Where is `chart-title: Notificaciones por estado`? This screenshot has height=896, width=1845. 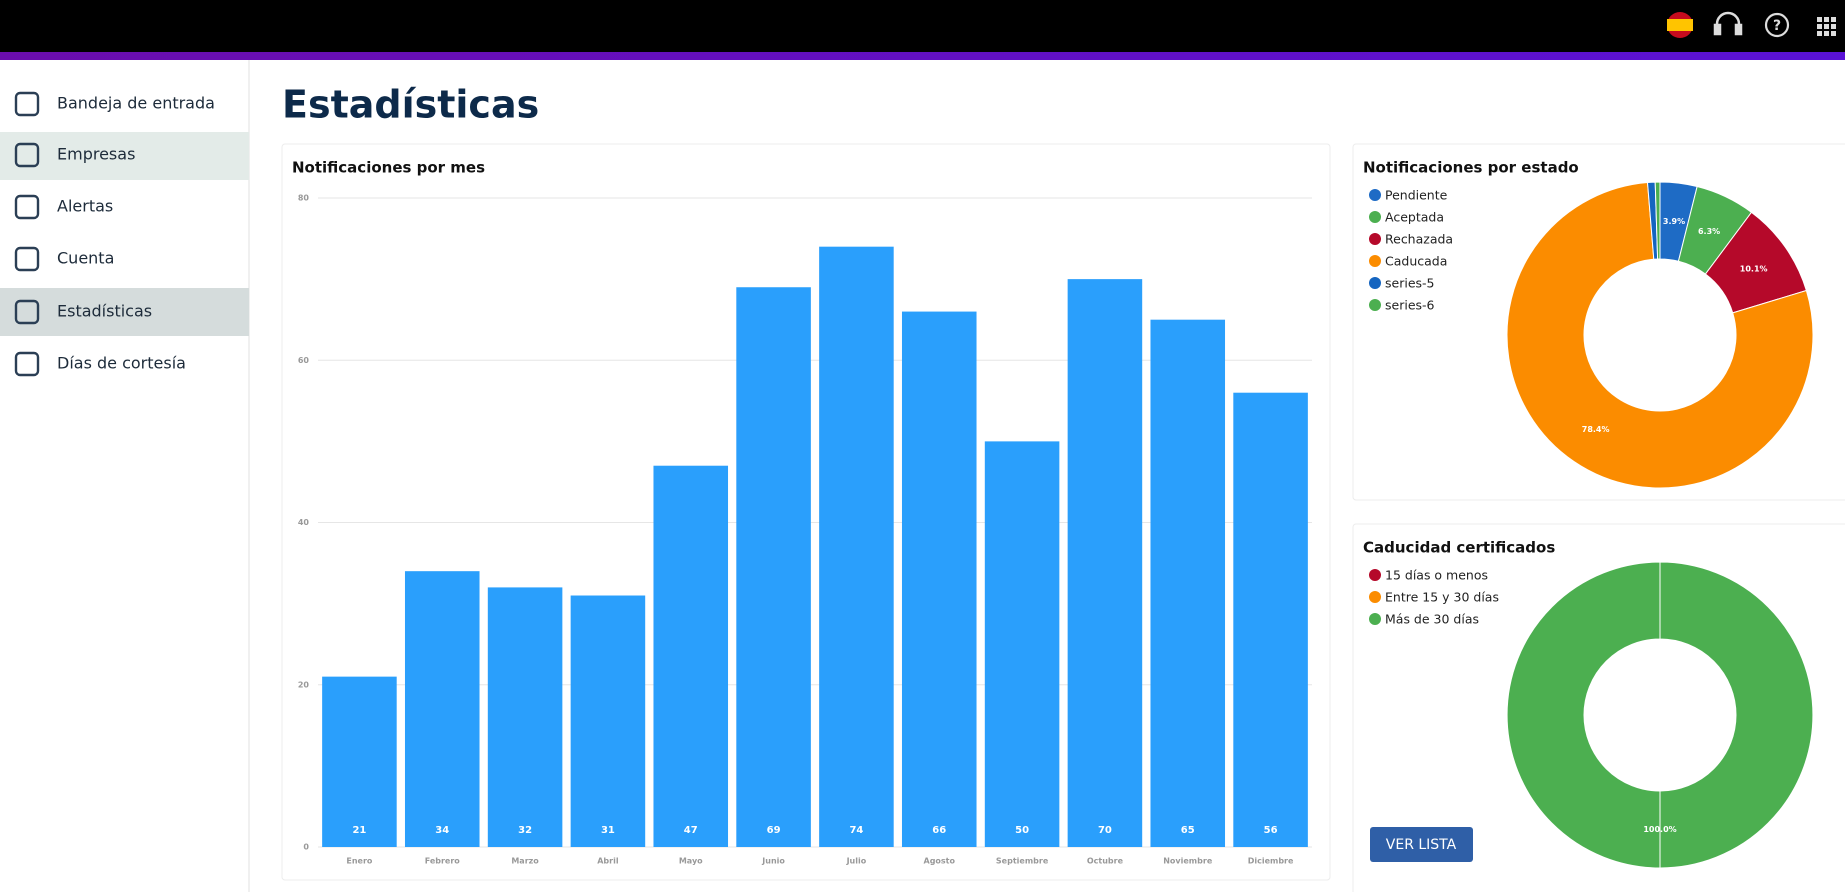
chart-title: Notificaciones por estado is located at coordinates (1471, 168).